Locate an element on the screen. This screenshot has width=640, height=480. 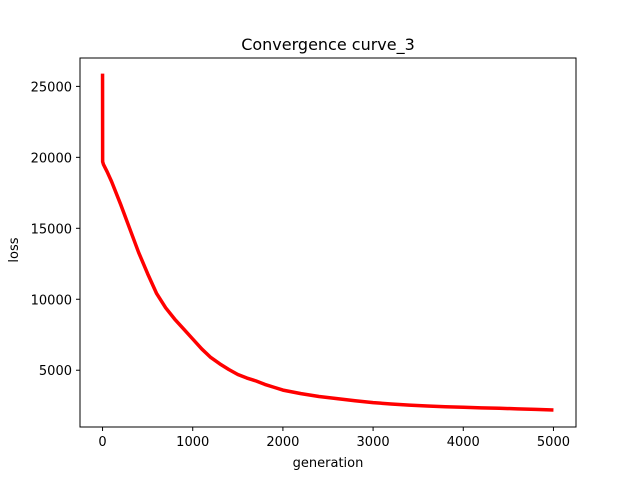
y-tick-label: 20000 is located at coordinates (51, 158).